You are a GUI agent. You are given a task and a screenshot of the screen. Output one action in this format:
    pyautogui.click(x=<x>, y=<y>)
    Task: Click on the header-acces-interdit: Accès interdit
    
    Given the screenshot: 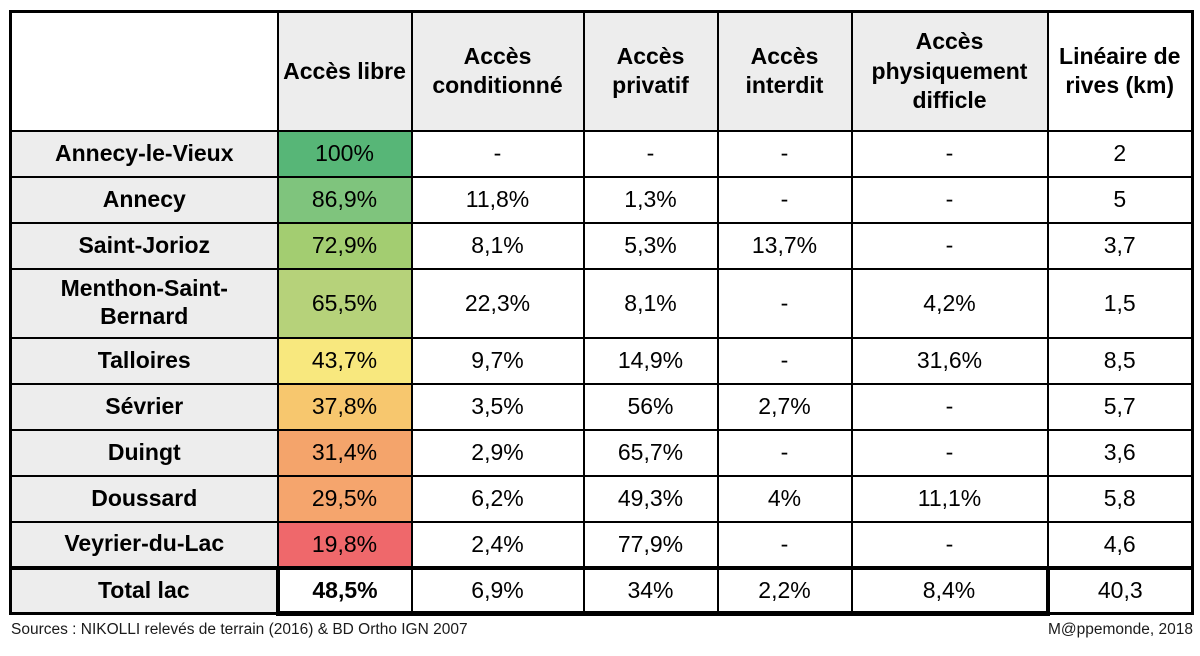 What is the action you would take?
    pyautogui.click(x=784, y=71)
    